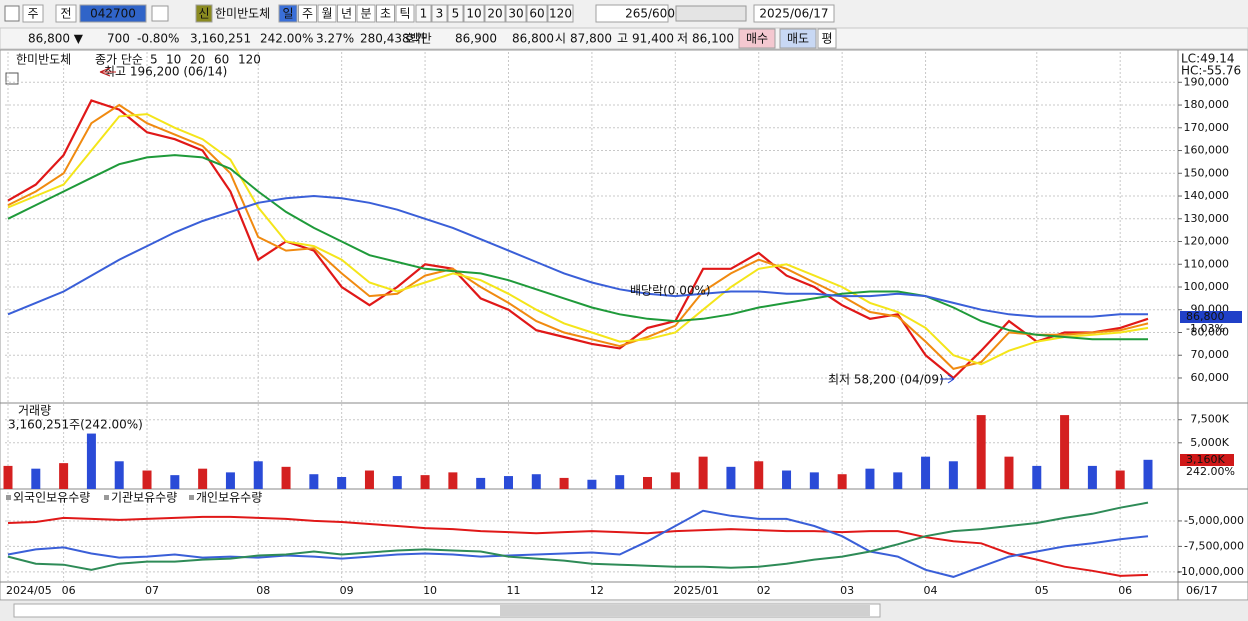 This screenshot has width=1248, height=621. I want to click on volume-title: 거래량, so click(34, 411).